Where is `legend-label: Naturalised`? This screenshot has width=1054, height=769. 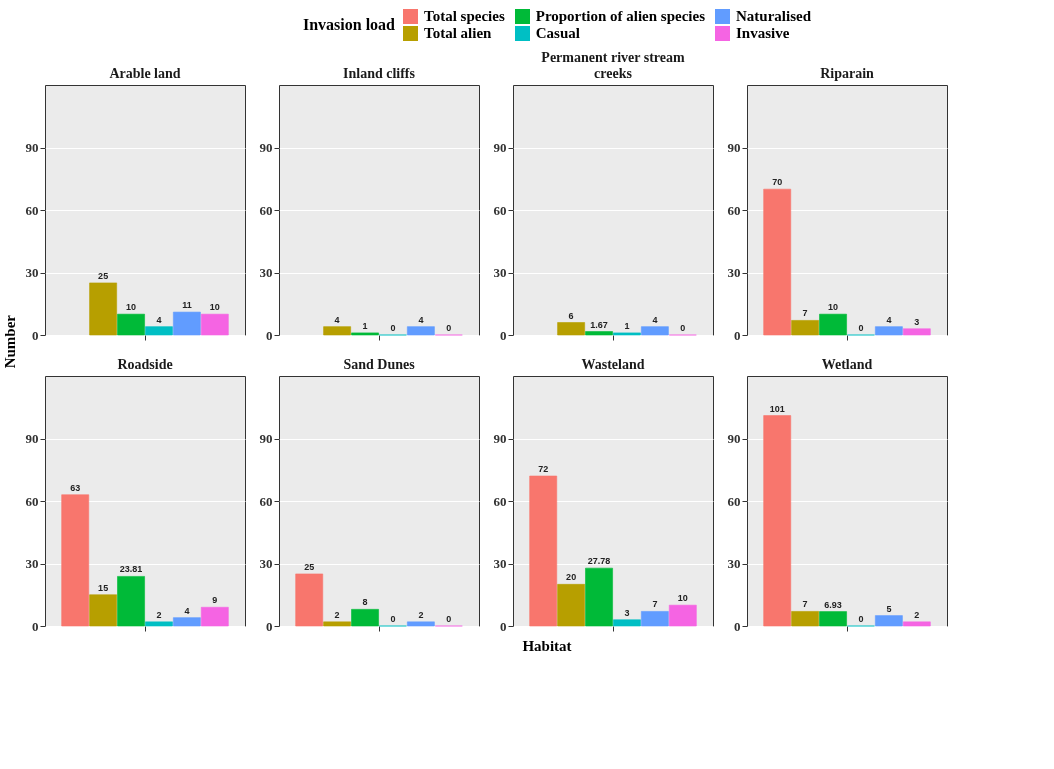
legend-label: Naturalised is located at coordinates (774, 16).